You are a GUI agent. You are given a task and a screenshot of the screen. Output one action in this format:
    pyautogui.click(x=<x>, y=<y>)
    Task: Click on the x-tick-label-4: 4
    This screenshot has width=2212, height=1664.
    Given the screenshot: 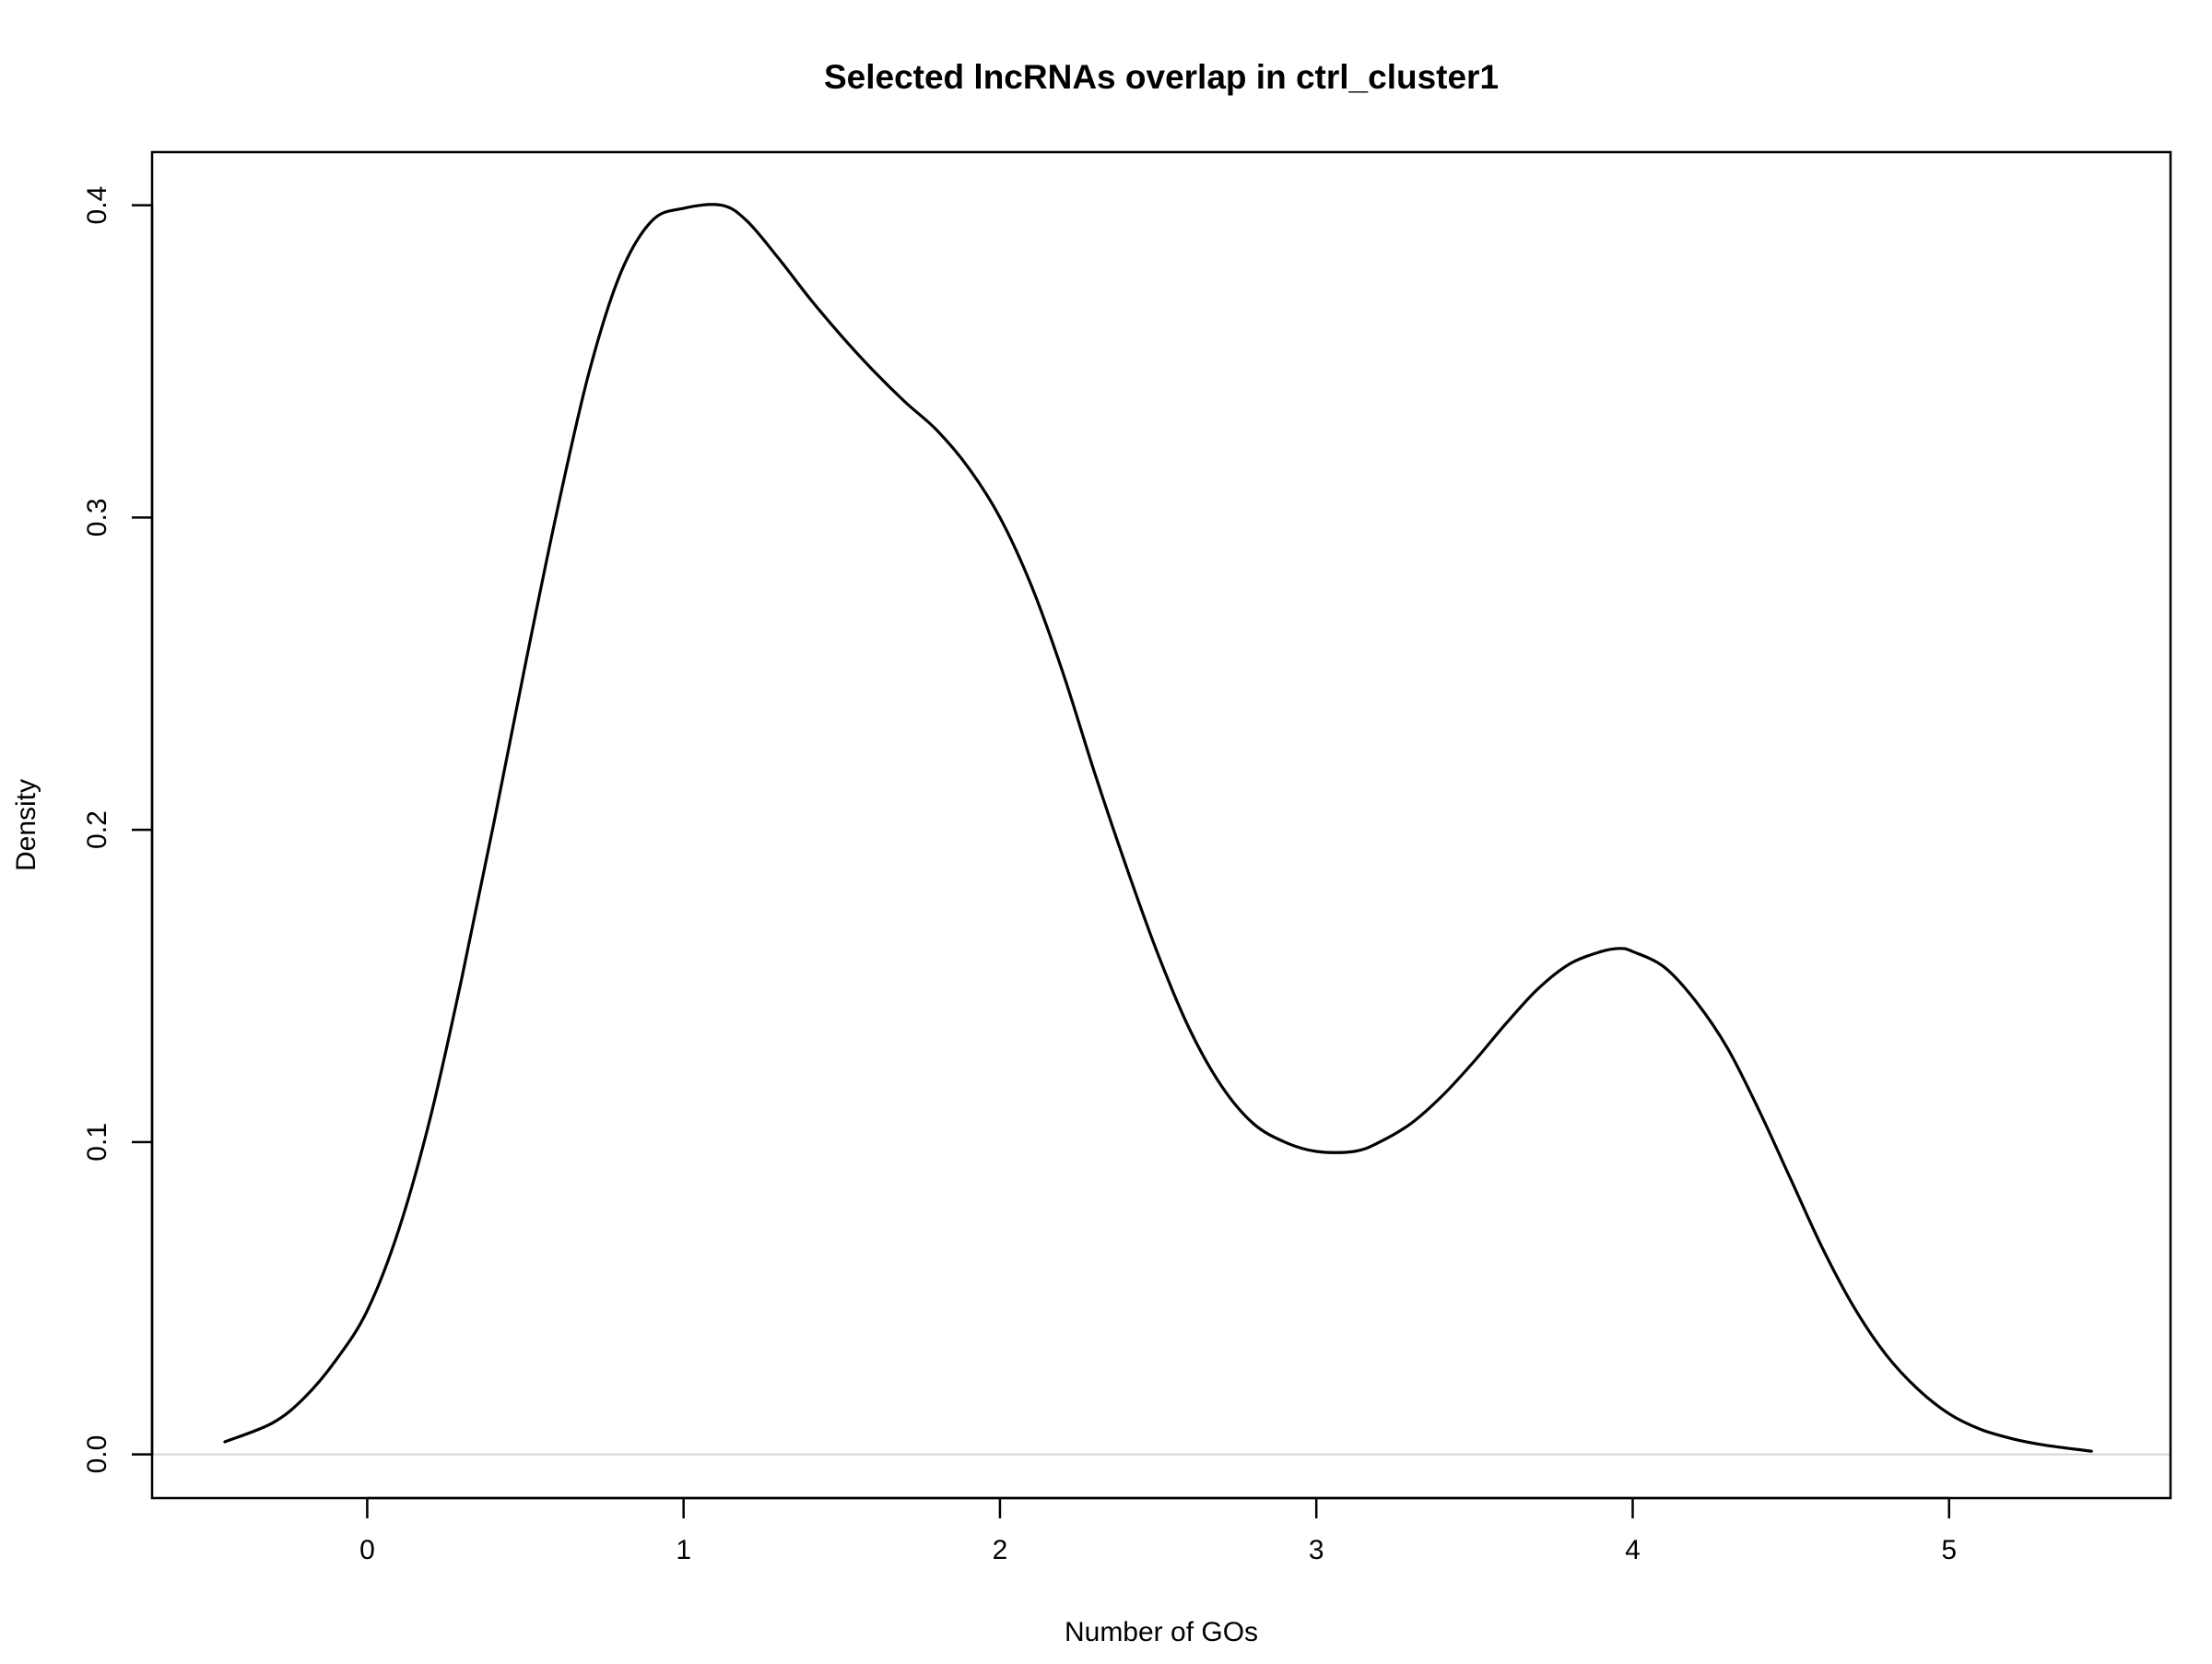 What is the action you would take?
    pyautogui.click(x=1633, y=1550)
    